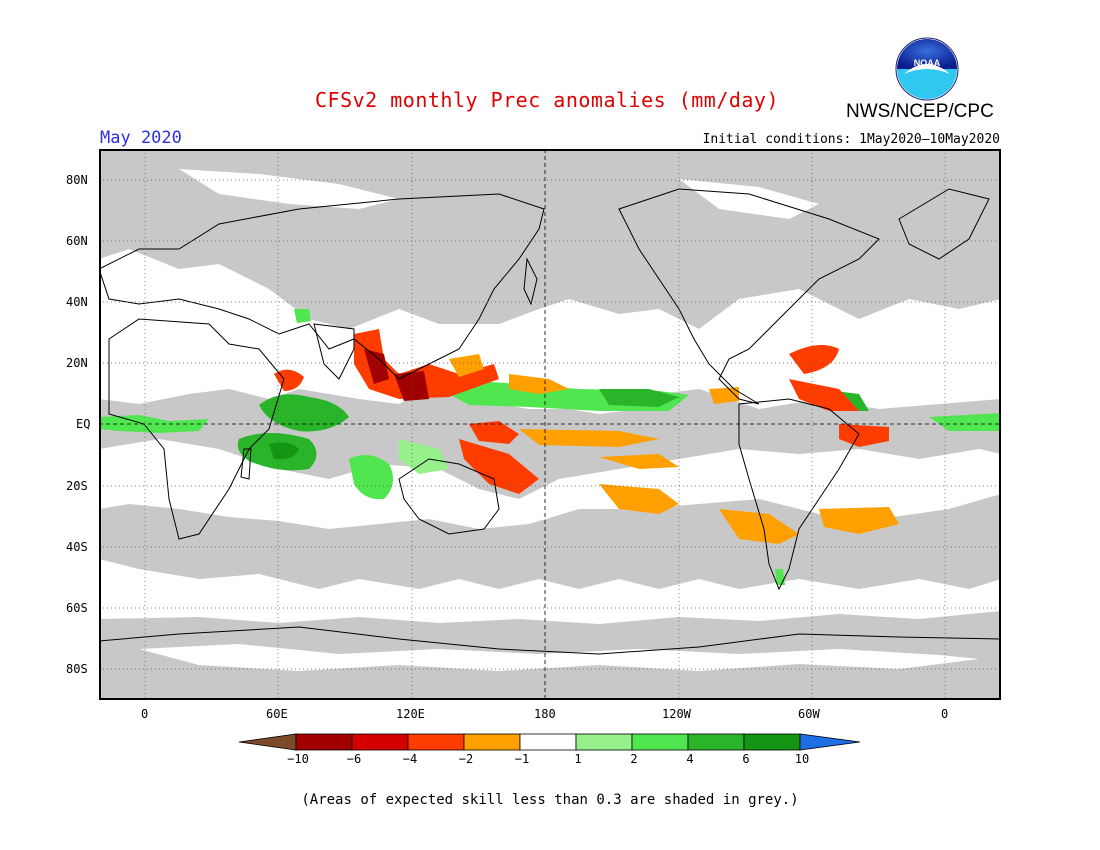  What do you see at coordinates (141, 138) in the screenshot?
I see `forecast-month: May 2020` at bounding box center [141, 138].